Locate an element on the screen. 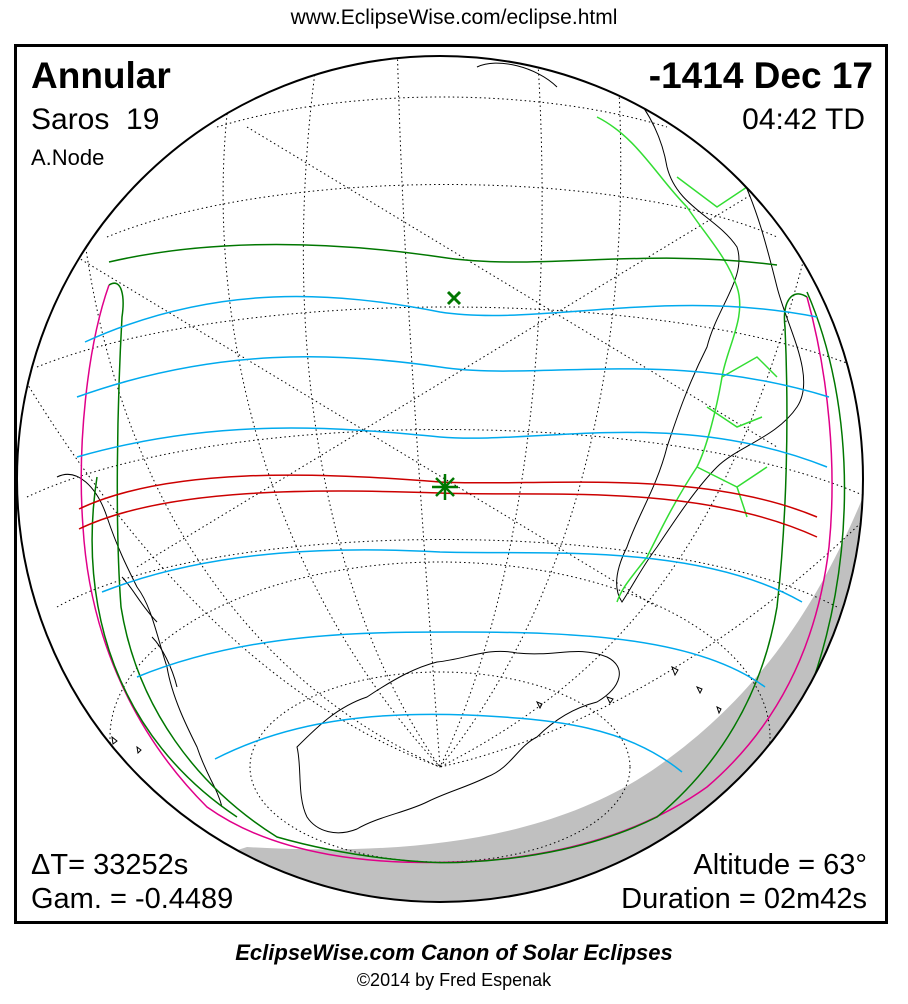 The image size is (908, 1004). borders is located at coordinates (687, 359).